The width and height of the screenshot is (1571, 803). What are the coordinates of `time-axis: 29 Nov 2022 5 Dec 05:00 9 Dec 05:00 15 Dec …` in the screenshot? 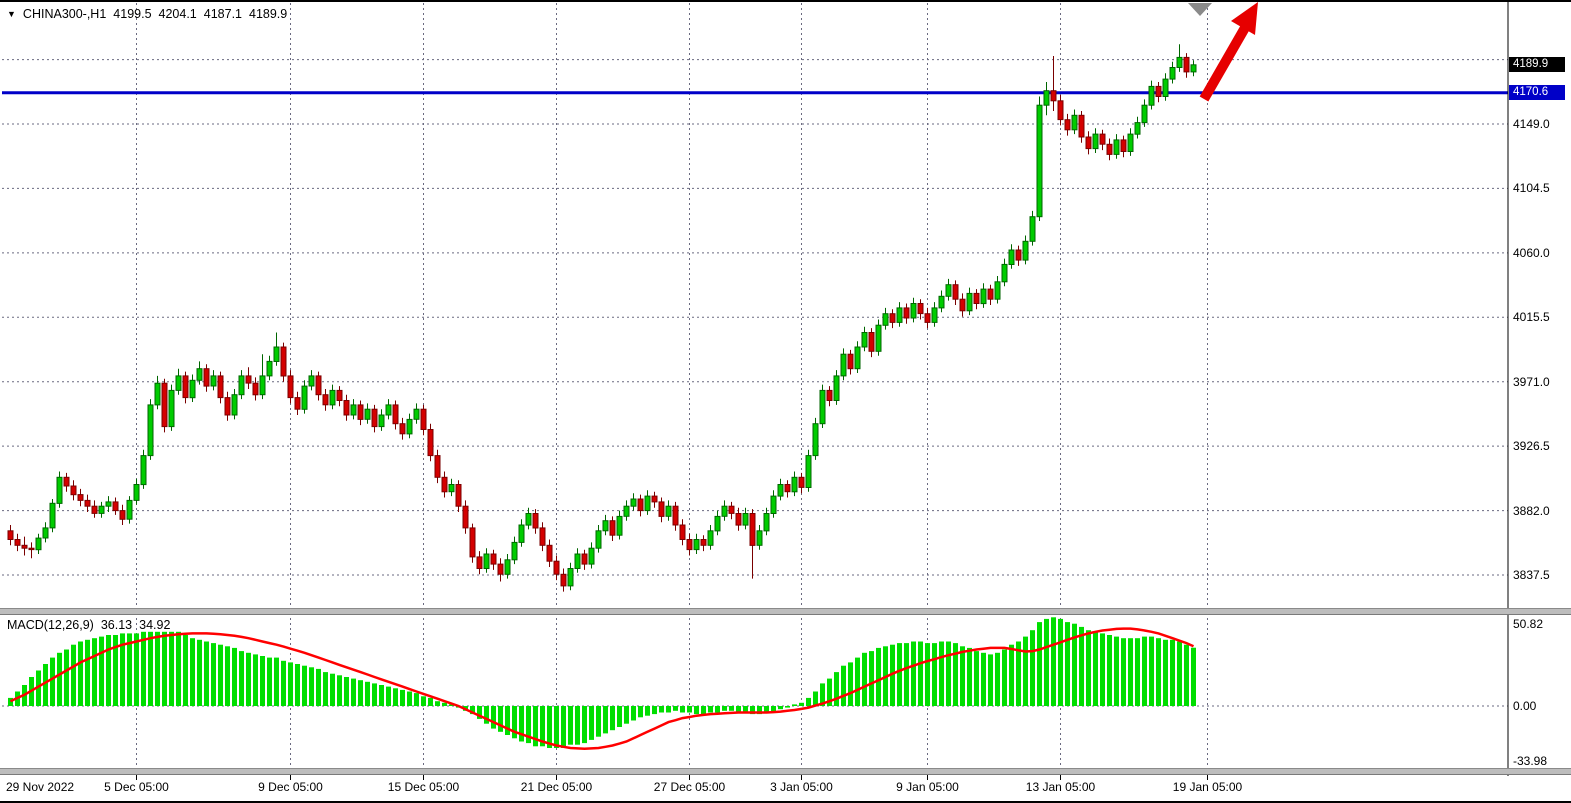 It's located at (785, 789).